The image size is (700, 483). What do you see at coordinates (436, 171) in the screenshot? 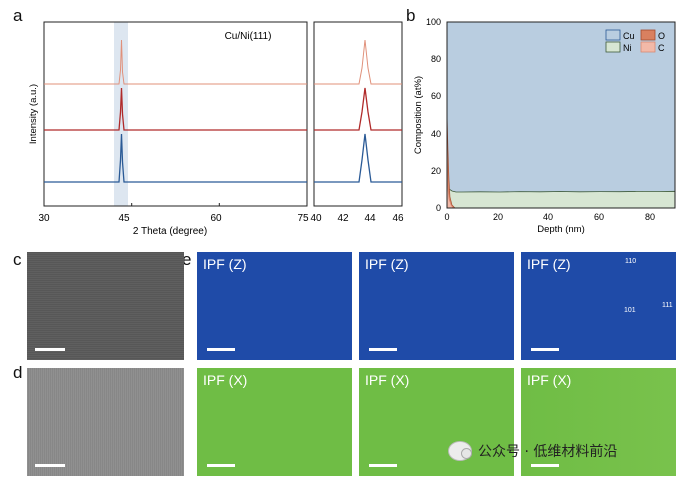
I see `y-tick-label: 20` at bounding box center [436, 171].